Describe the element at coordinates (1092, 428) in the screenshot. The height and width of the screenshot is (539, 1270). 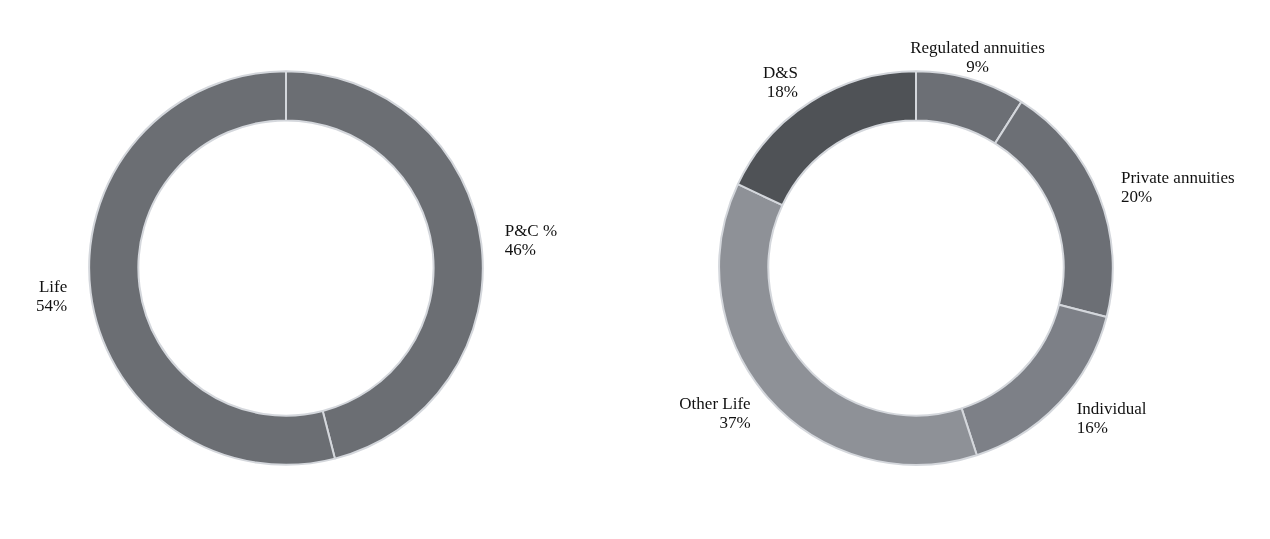
I see `data-label: 16%` at that location.